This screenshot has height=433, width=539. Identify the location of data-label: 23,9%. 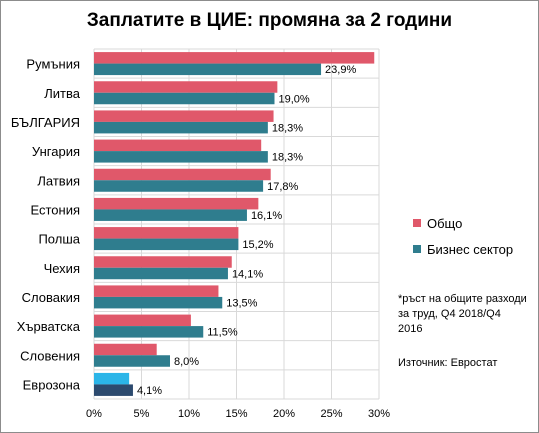
(340, 70).